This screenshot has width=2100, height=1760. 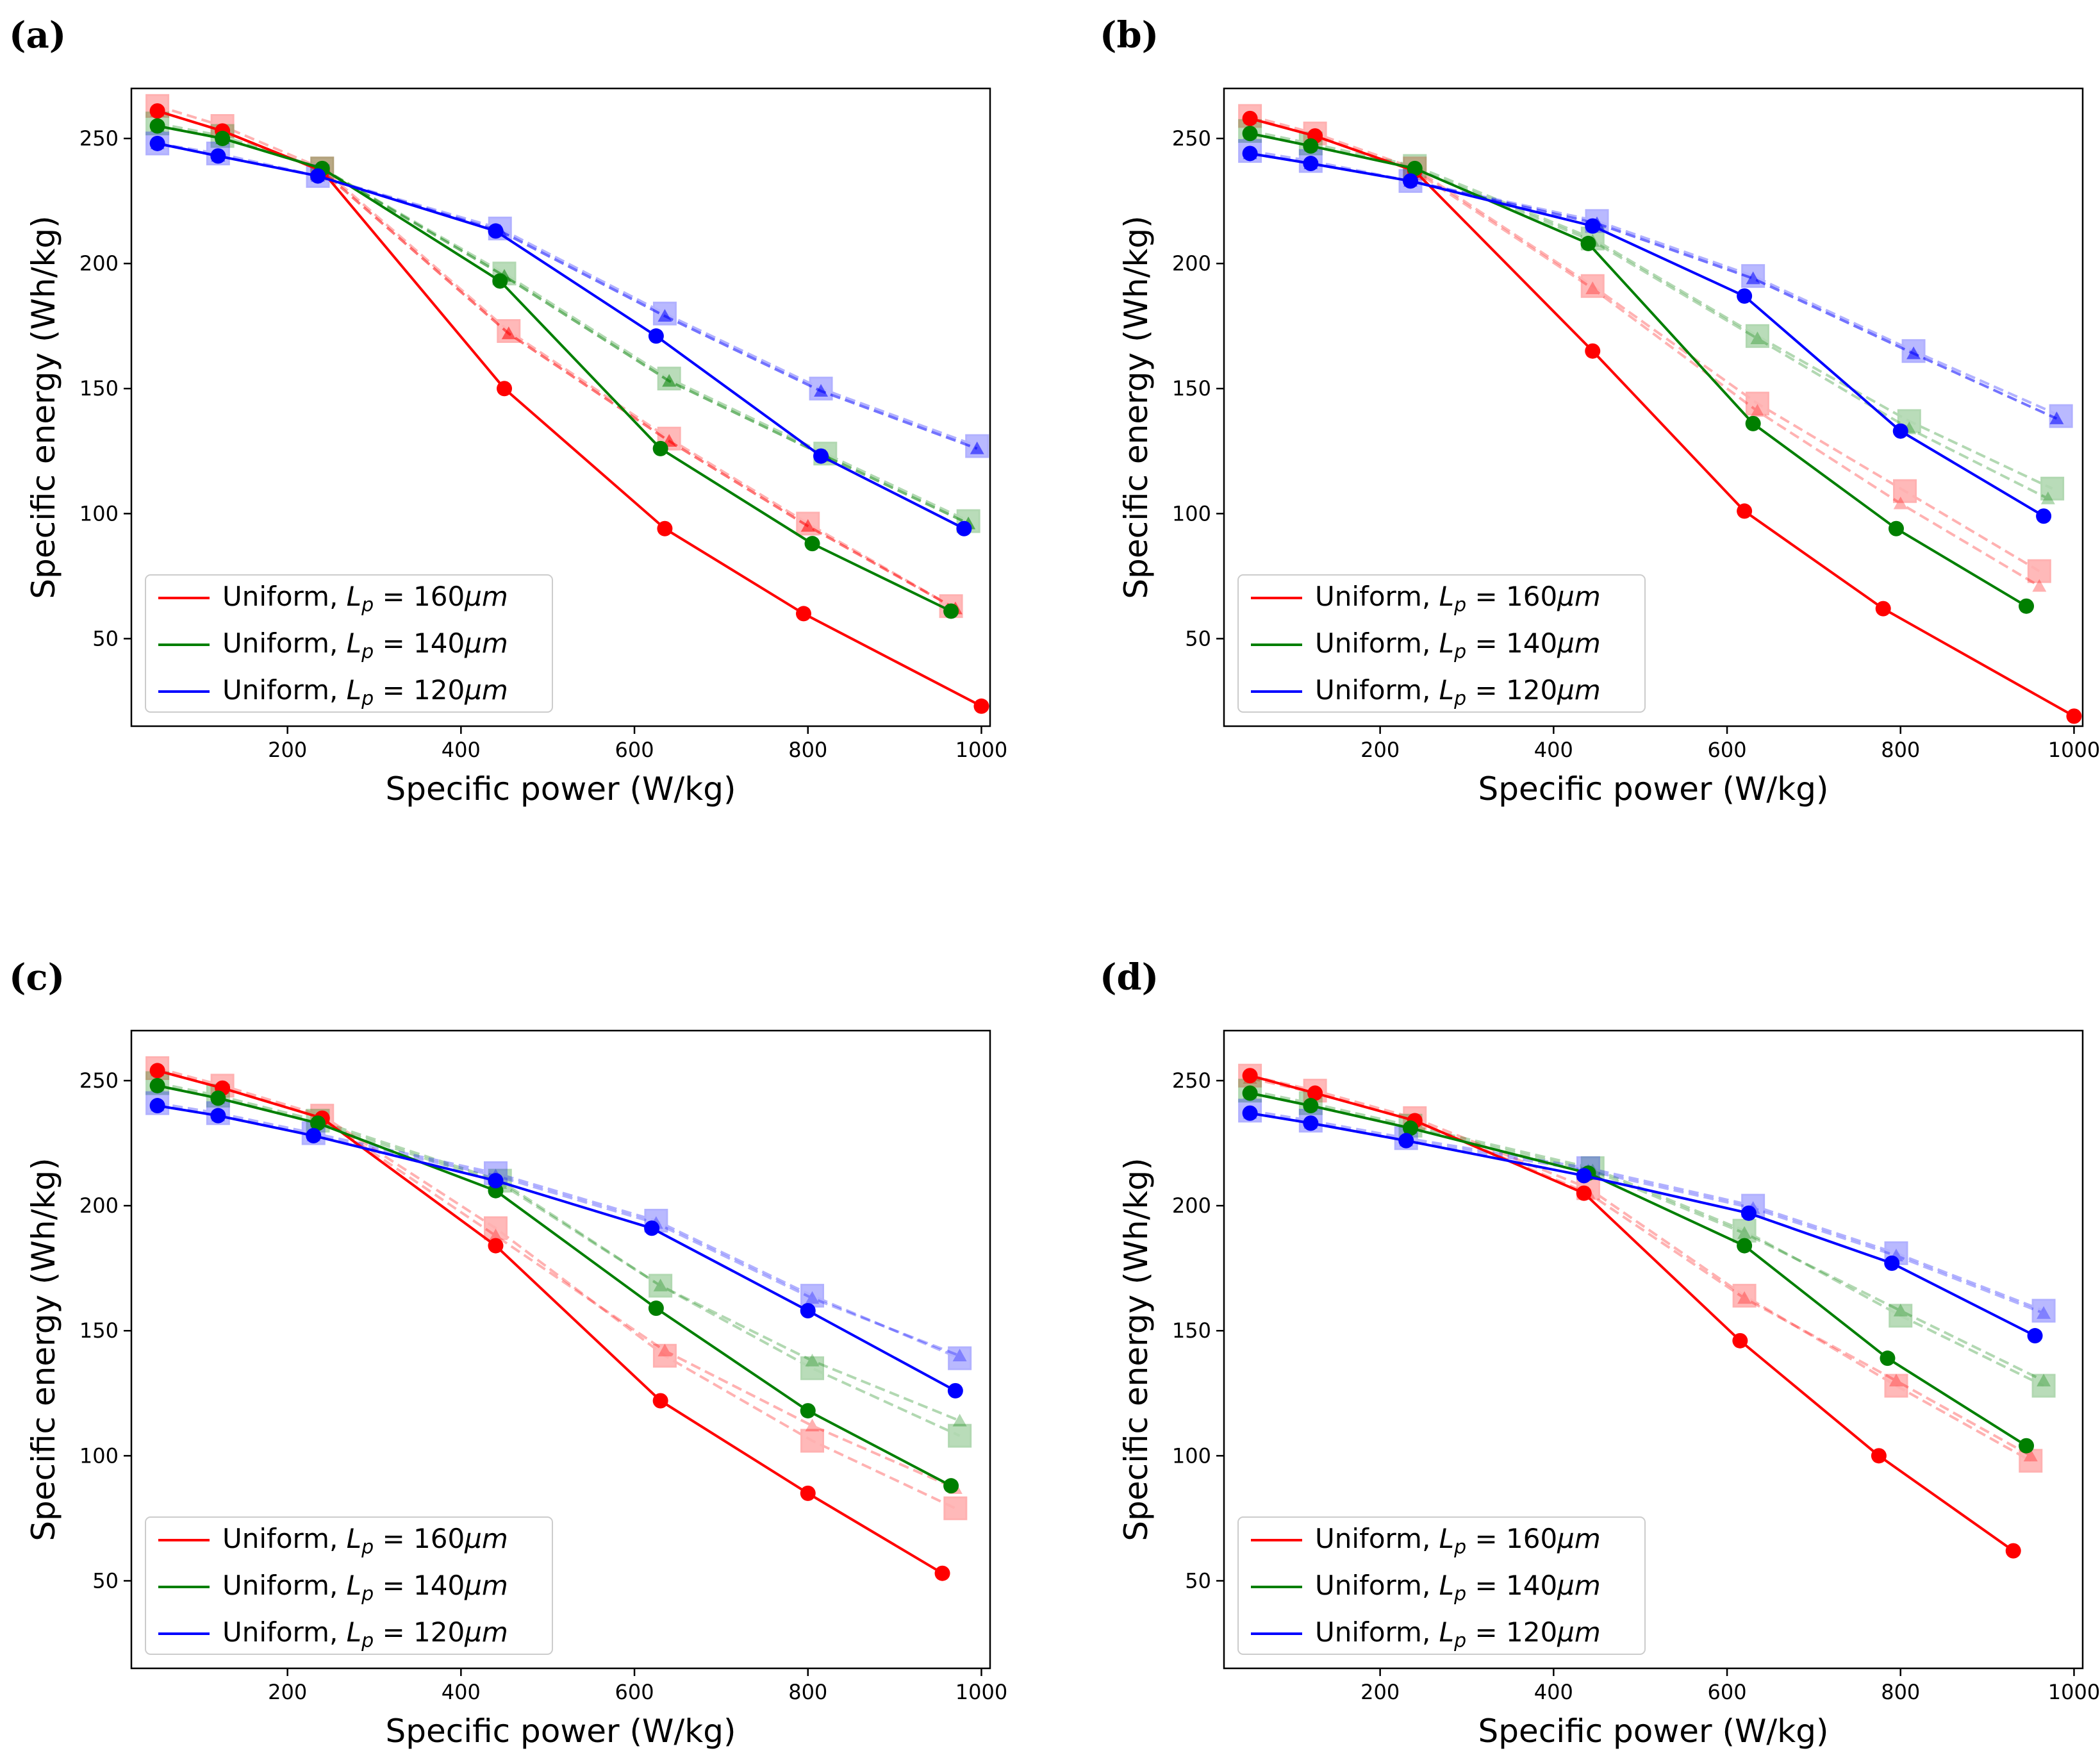 What do you see at coordinates (561, 336) in the screenshot?
I see `series-blue-solid-circle` at bounding box center [561, 336].